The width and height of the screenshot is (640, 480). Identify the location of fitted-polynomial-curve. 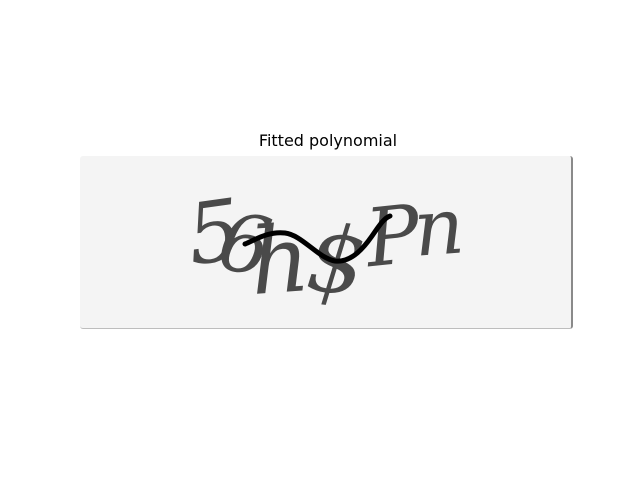
(317, 238).